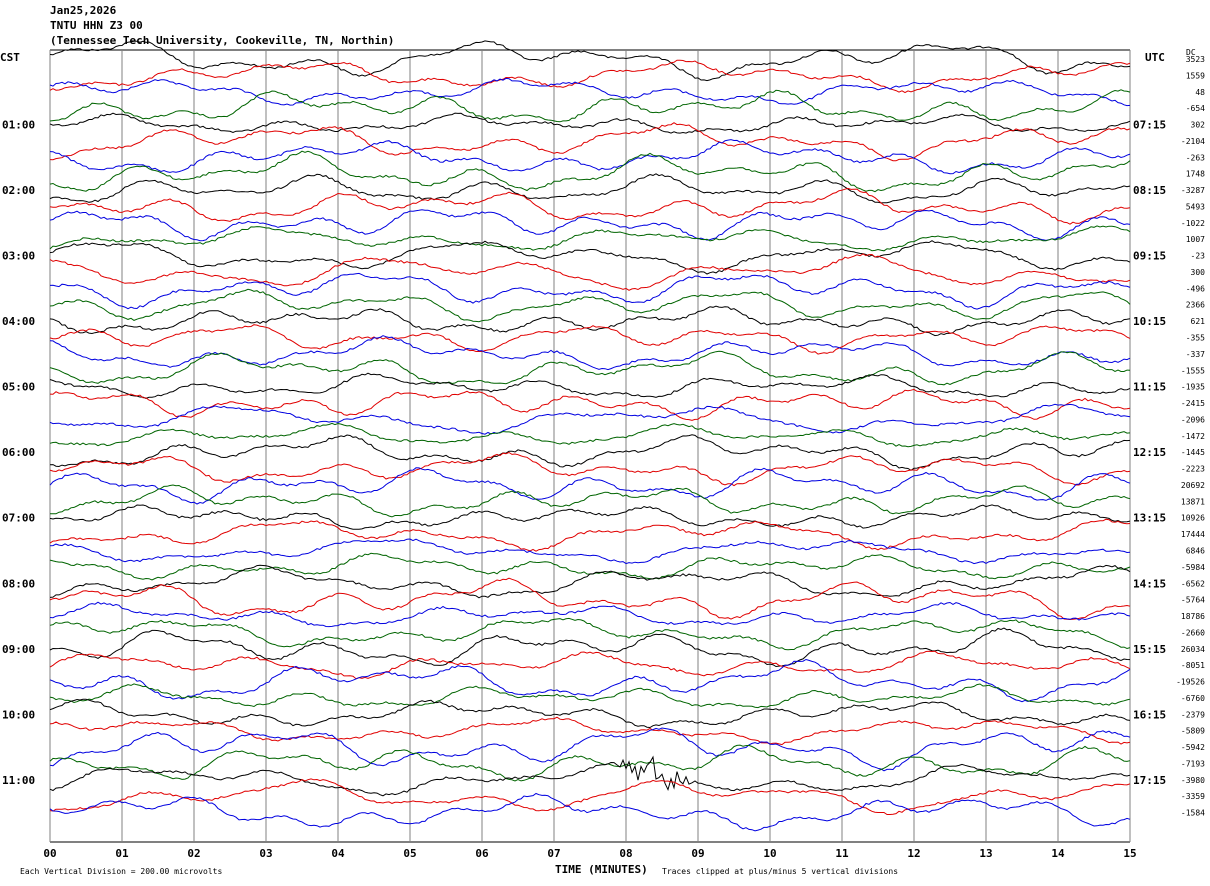 Image resolution: width=1210 pixels, height=886 pixels. Describe the element at coordinates (1149, 714) in the screenshot. I see `utc-time-label: 16:15` at that location.